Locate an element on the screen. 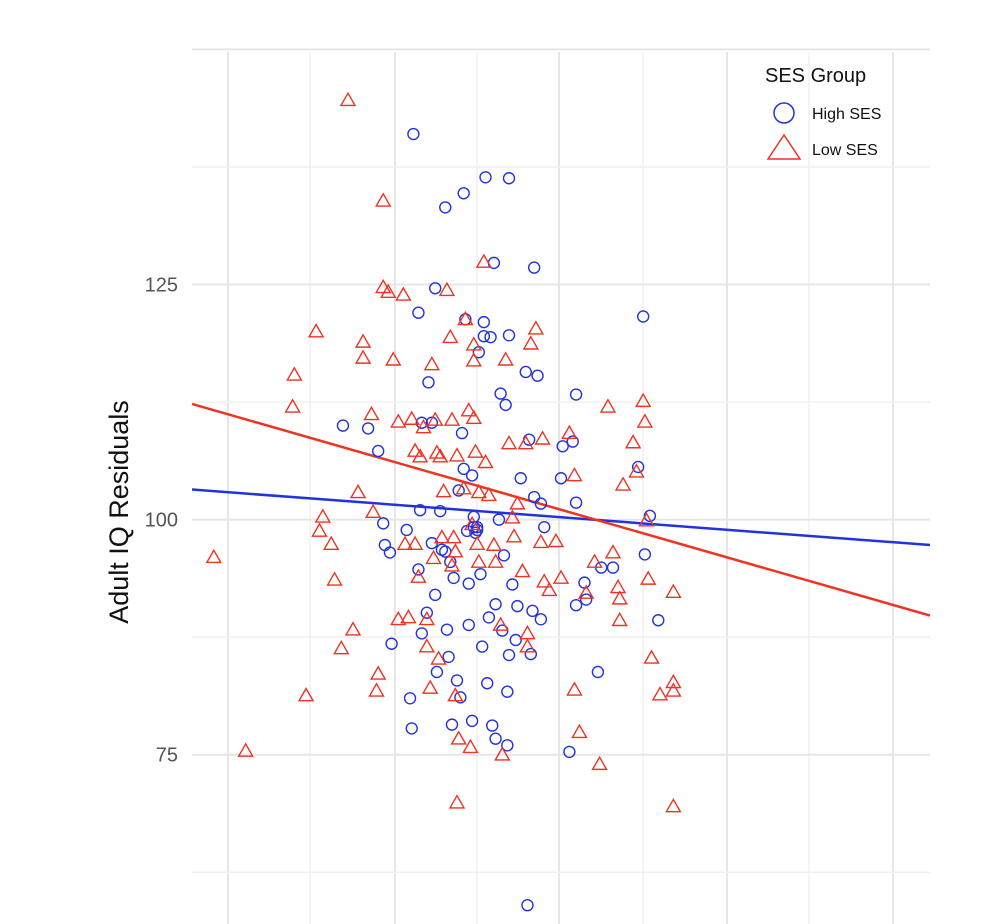 The width and height of the screenshot is (1000, 924). legend-label-low-ses: Low SES is located at coordinates (845, 150).